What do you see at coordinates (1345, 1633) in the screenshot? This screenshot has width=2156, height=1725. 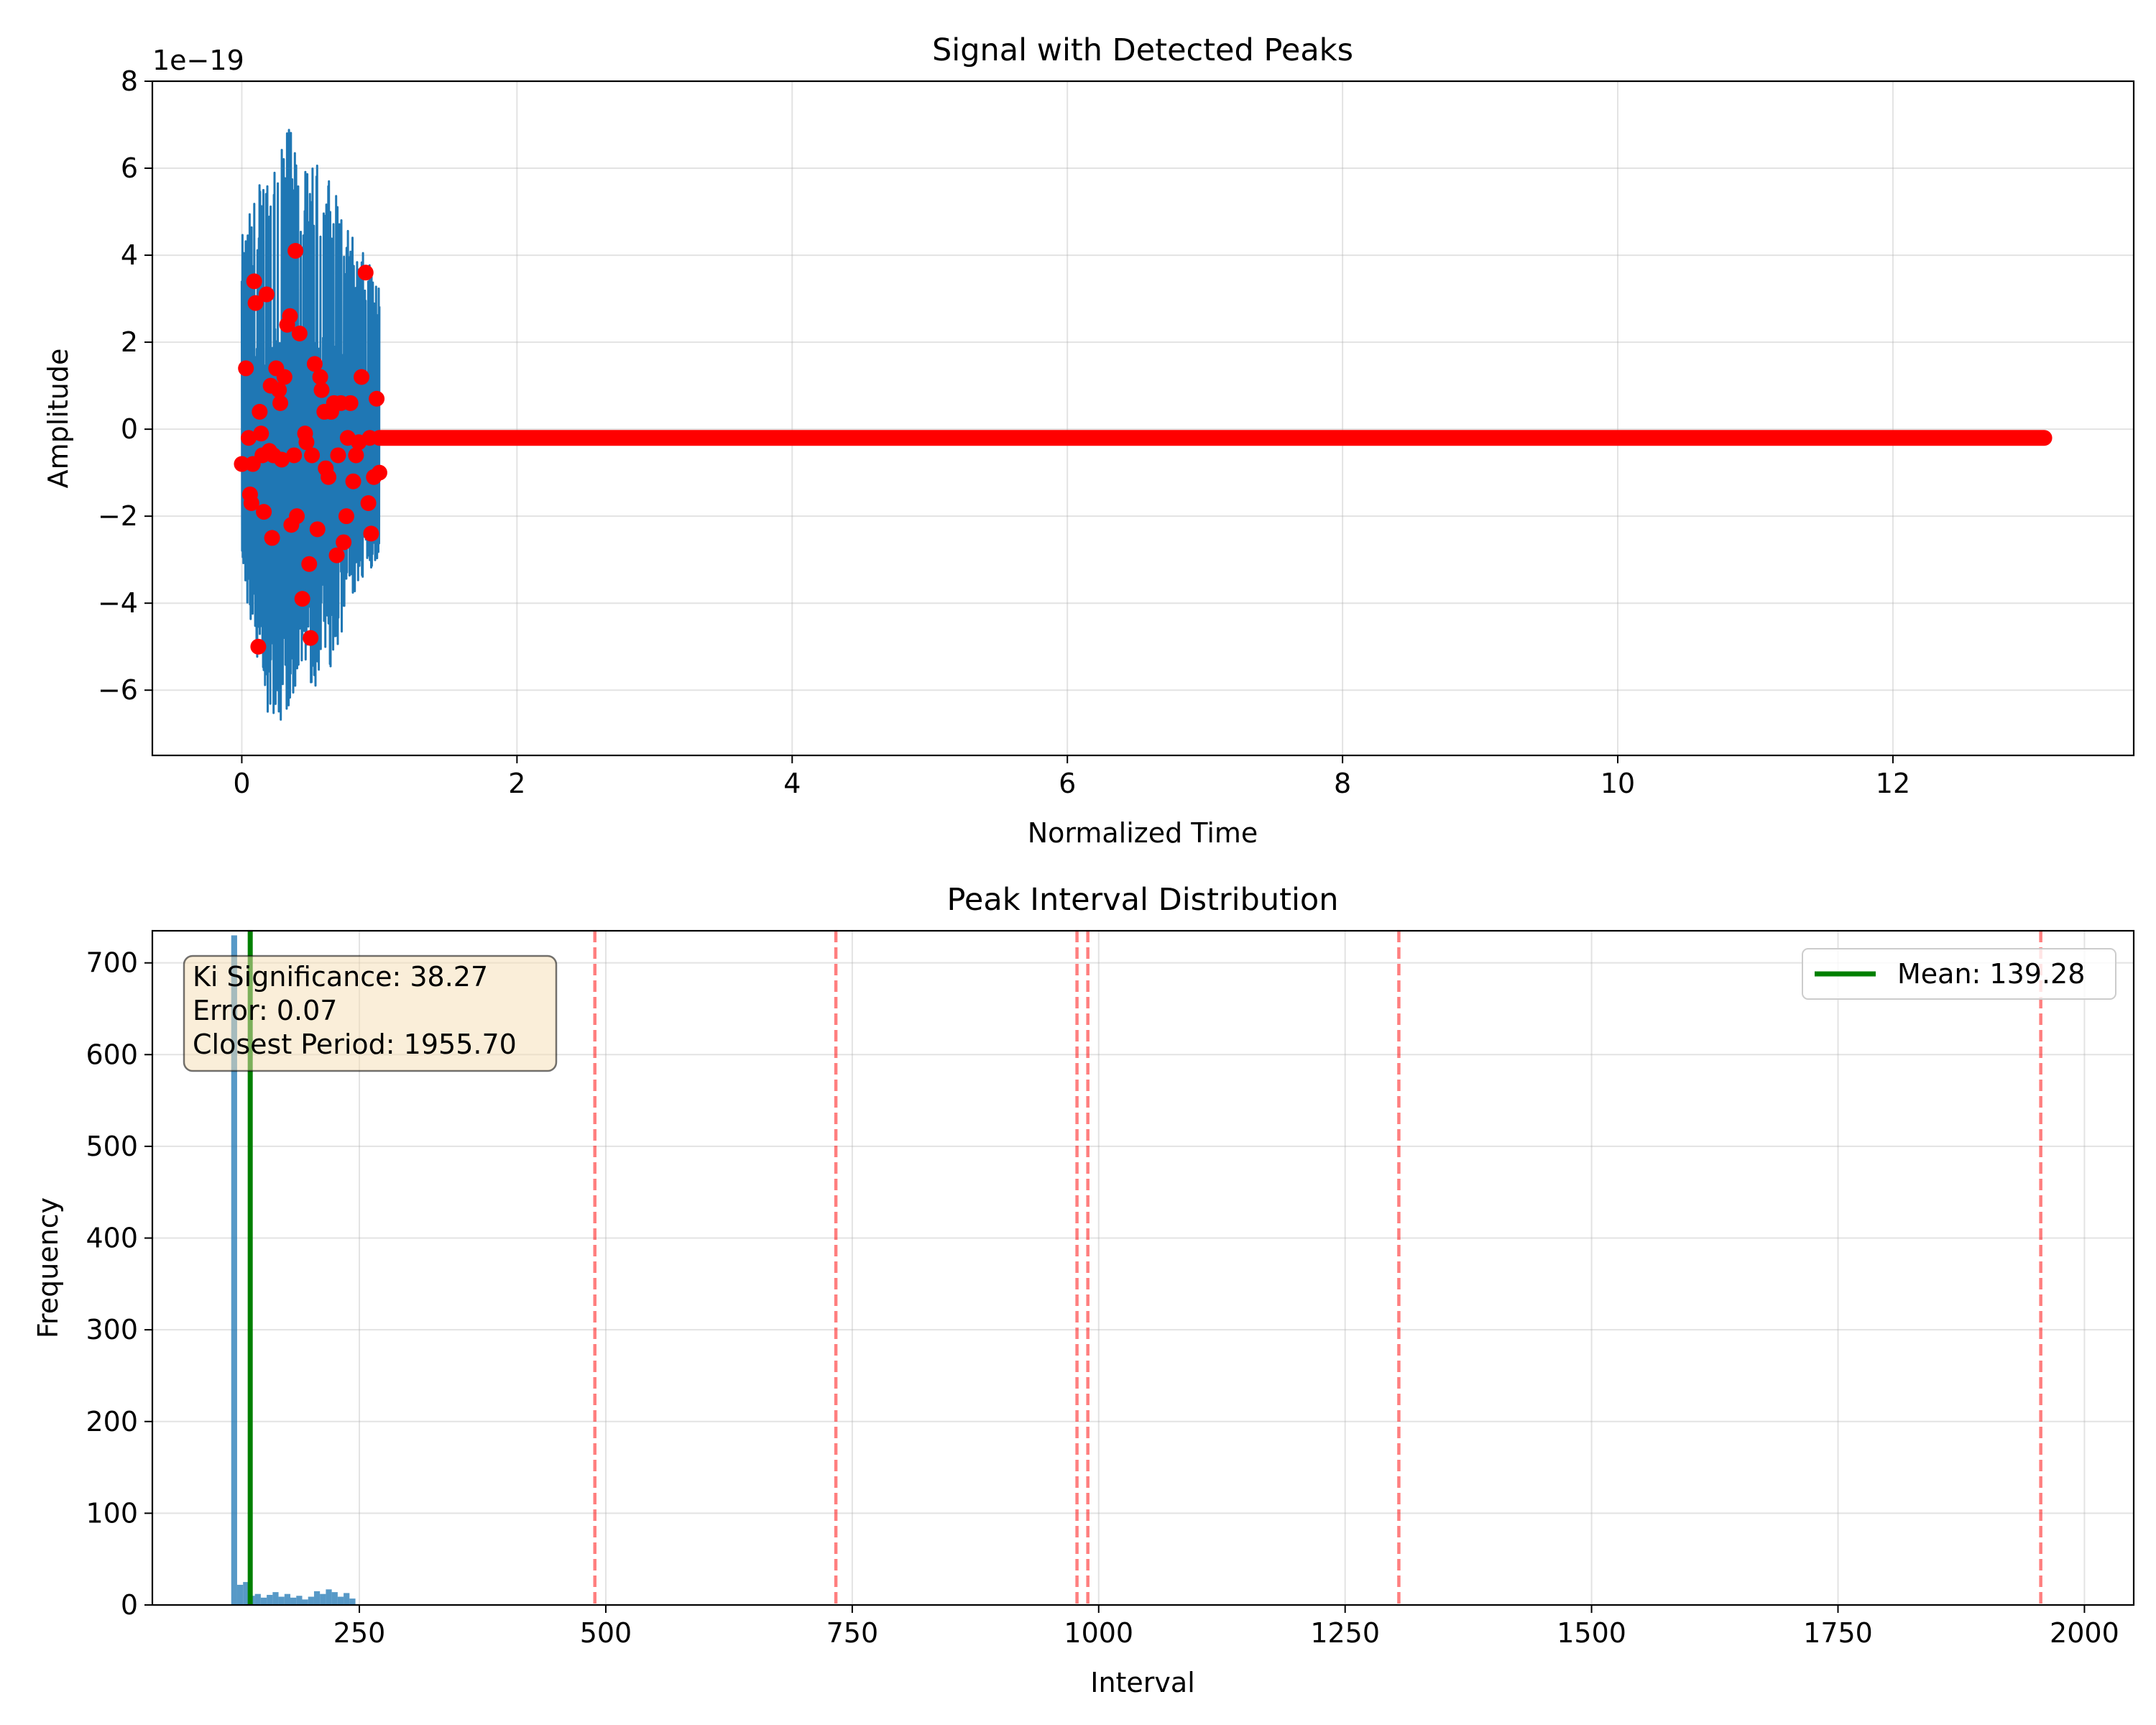 I see `histogram-x-tick-label: 1250` at bounding box center [1345, 1633].